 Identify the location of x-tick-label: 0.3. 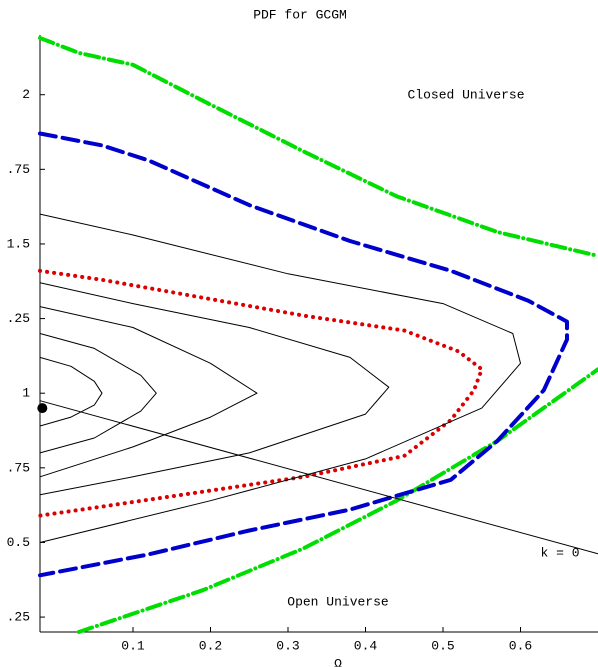
(287, 645).